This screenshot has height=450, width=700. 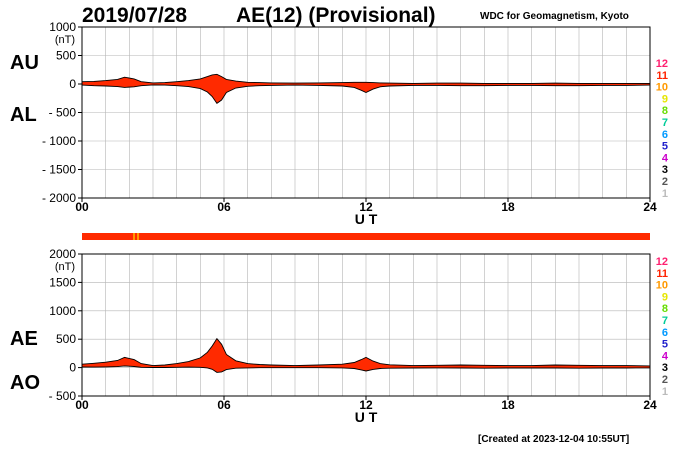 I want to click on ao-label: AO, so click(x=25, y=383).